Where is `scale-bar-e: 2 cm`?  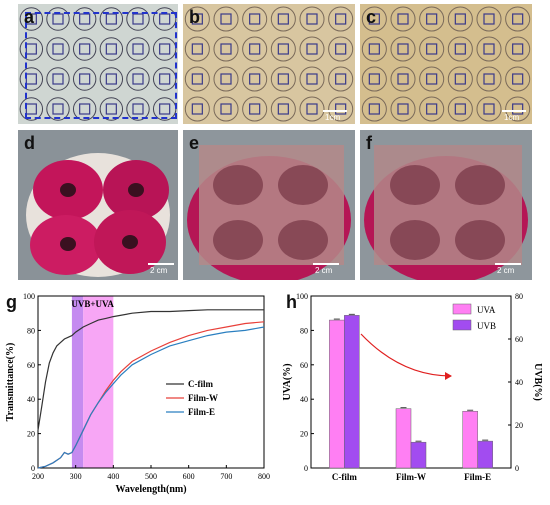 scale-bar-e: 2 cm is located at coordinates (326, 266).